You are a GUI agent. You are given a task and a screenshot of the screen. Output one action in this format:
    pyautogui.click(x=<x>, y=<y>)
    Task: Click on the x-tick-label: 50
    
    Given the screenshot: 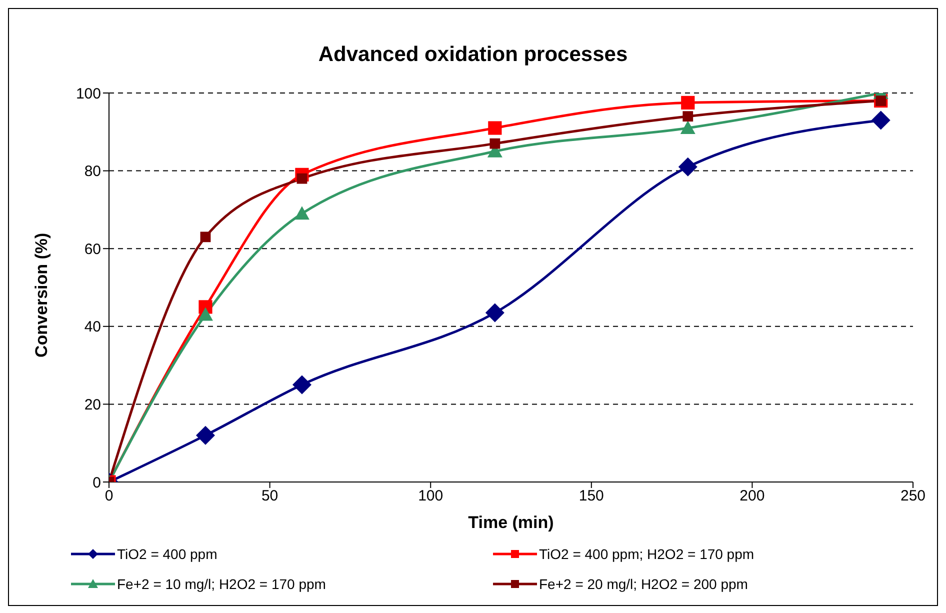 What is the action you would take?
    pyautogui.click(x=269, y=496)
    